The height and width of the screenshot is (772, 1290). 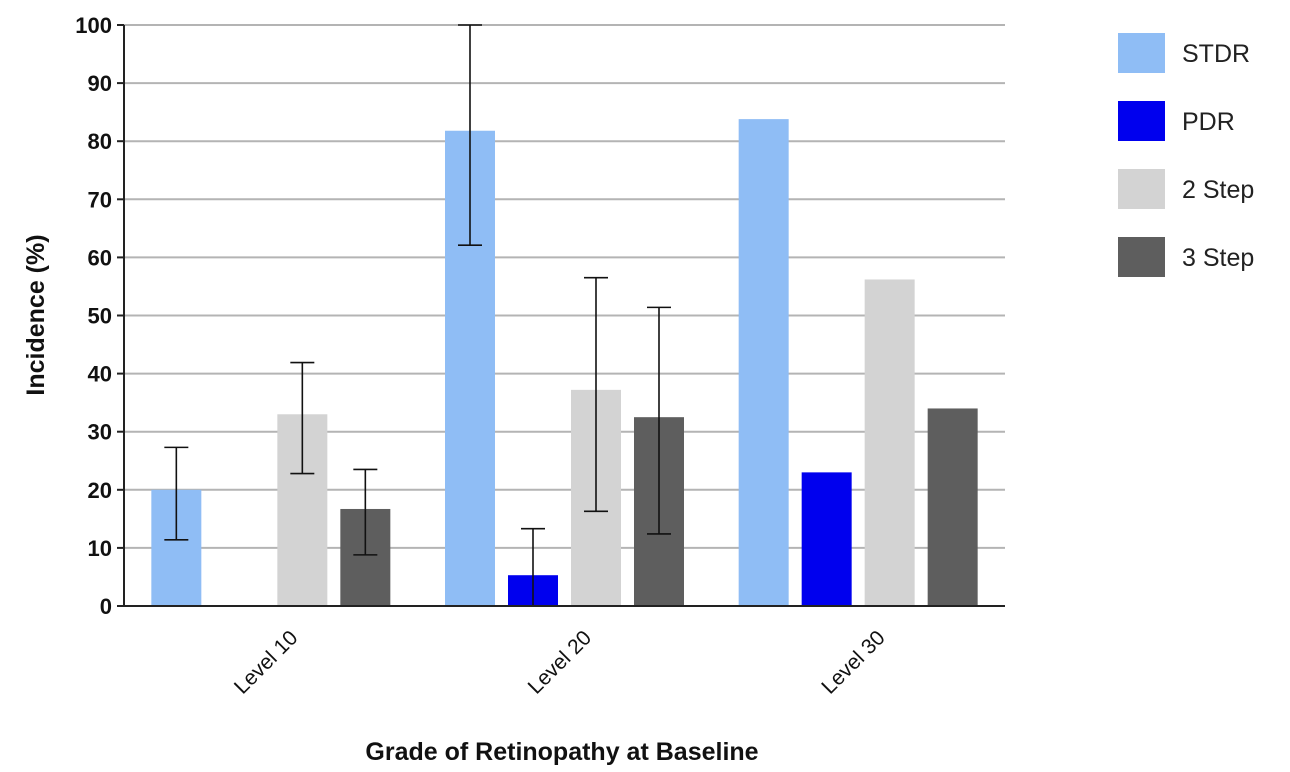 I want to click on legend-item-2-step: 2 Step, so click(x=1186, y=189).